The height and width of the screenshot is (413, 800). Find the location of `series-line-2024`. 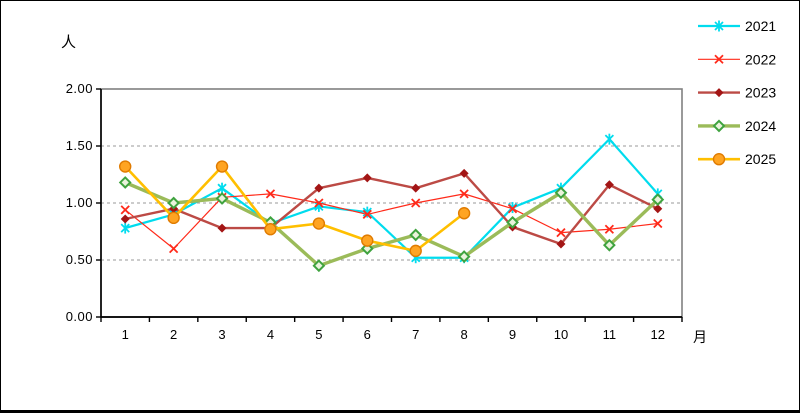

series-line-2024 is located at coordinates (391, 224).